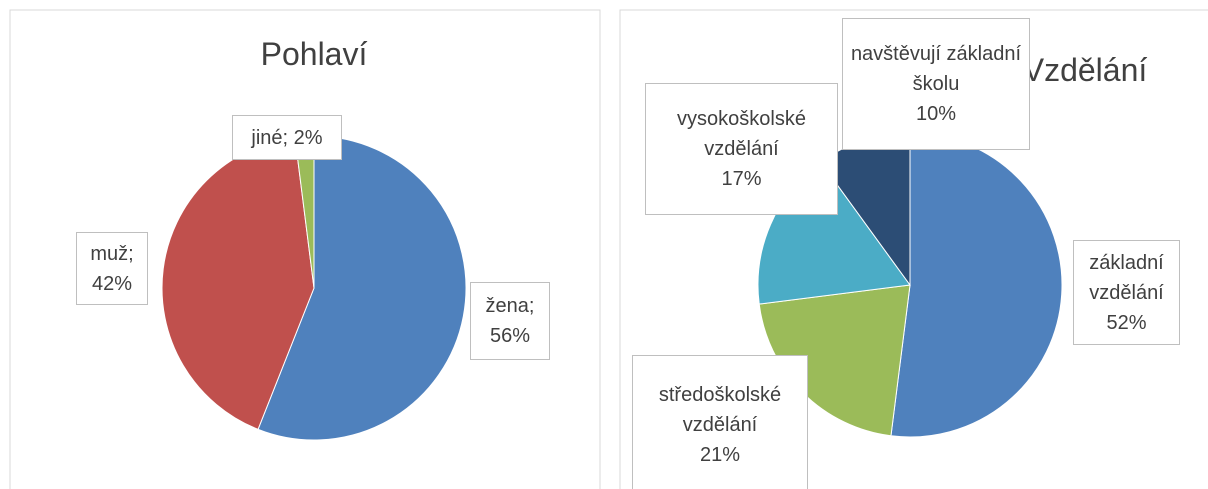 The height and width of the screenshot is (489, 1208). I want to click on label-value: 56%, so click(510, 336).